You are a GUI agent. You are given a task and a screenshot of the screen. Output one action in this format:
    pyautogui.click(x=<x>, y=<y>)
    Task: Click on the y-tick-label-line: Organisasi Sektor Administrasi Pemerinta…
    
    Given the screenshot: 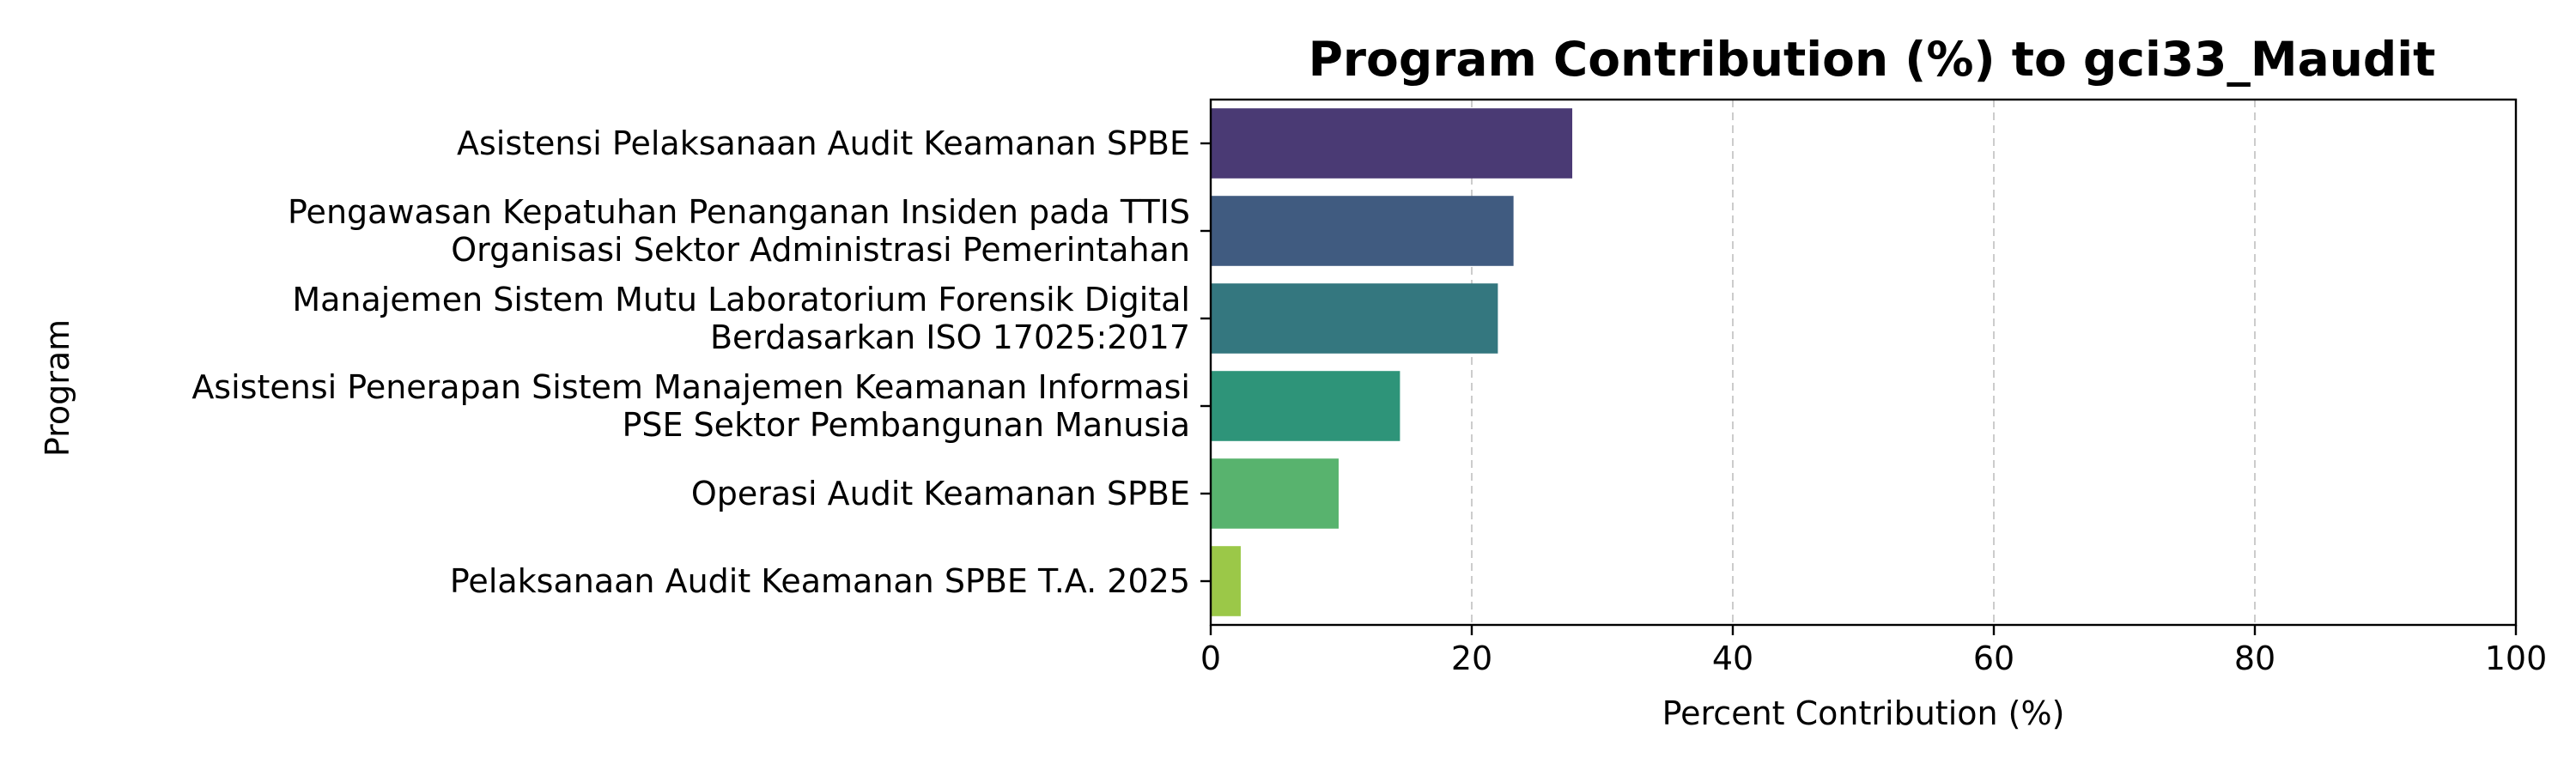 What is the action you would take?
    pyautogui.click(x=821, y=250)
    